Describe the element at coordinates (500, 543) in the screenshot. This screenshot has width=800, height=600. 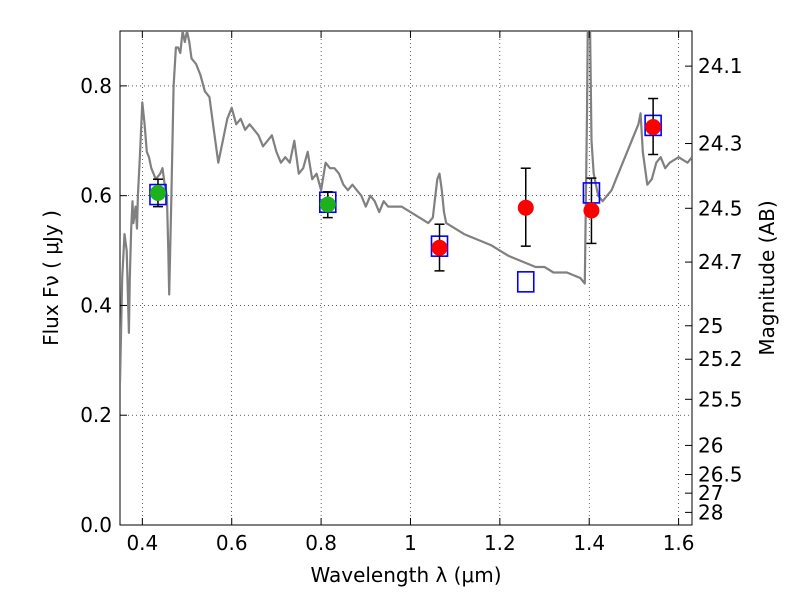
I see `x-tick-label: 1.2` at that location.